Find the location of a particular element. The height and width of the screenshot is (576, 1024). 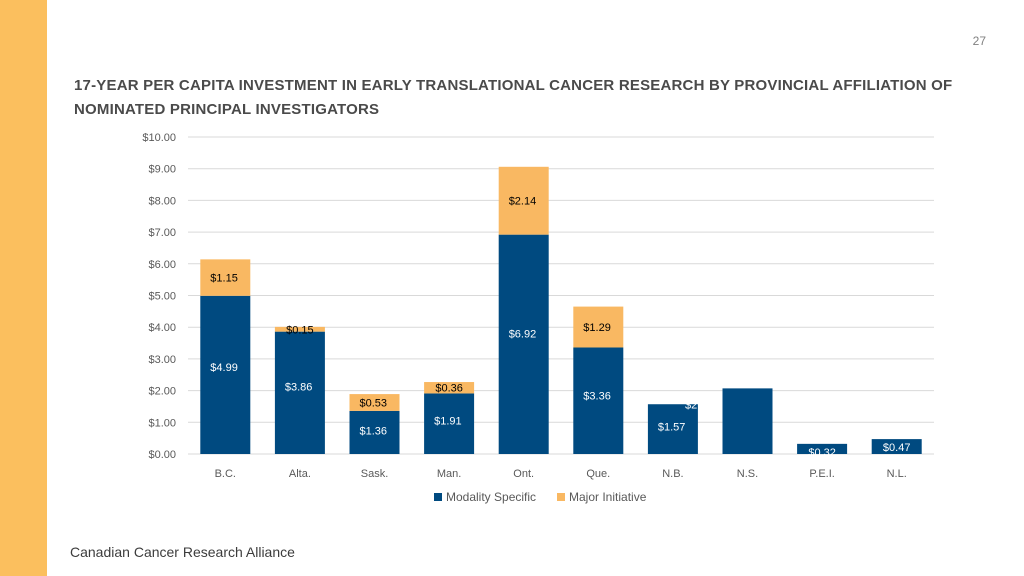

data-label-modality-specific: $1.36 is located at coordinates (374, 431).